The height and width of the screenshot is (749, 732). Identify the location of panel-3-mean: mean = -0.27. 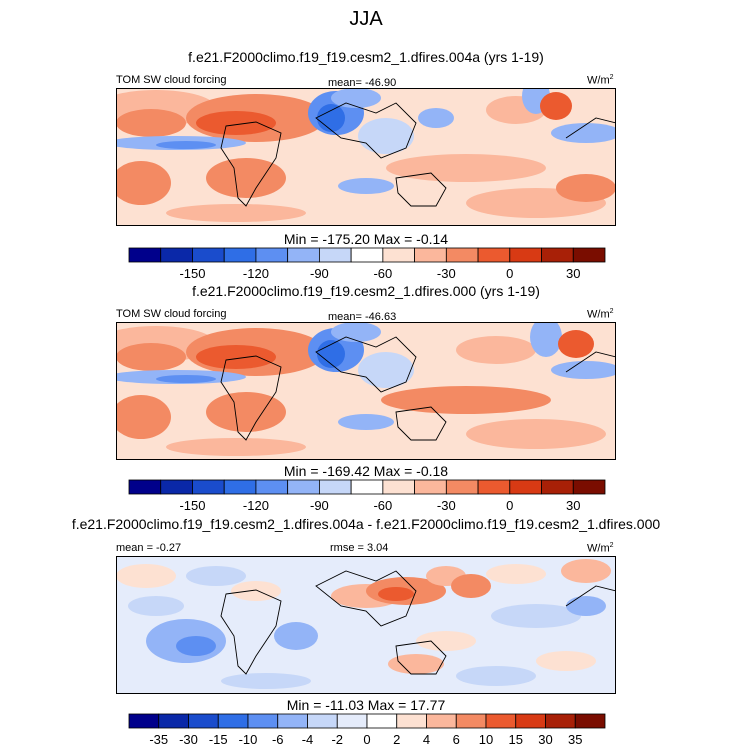
(149, 548).